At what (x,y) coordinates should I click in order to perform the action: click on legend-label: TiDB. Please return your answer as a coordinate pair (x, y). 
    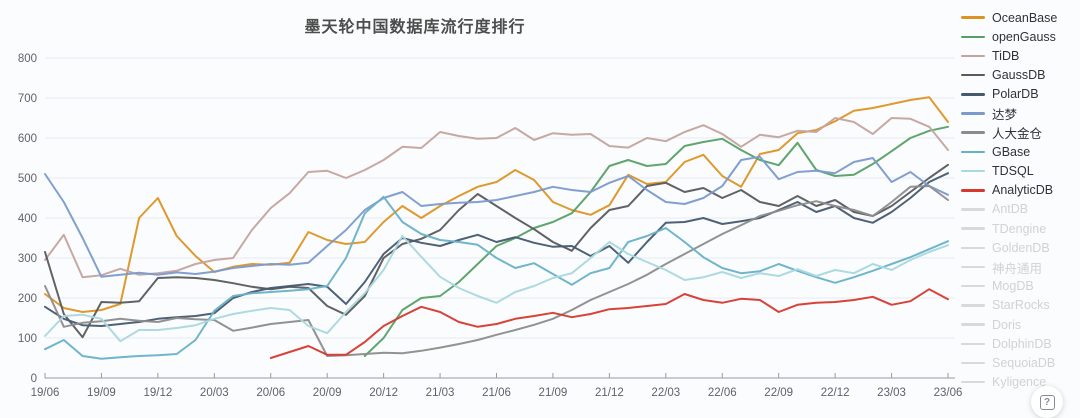
    Looking at the image, I should click on (1006, 55).